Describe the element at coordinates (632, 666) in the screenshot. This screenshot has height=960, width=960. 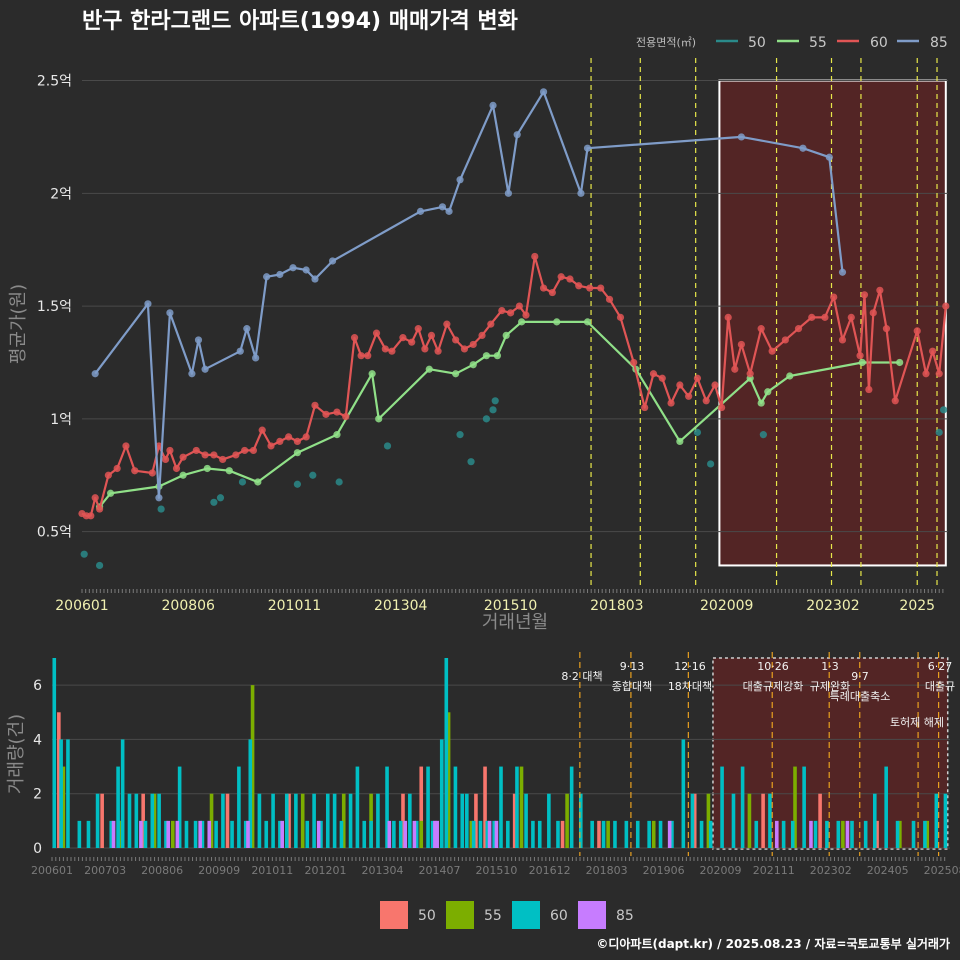
I see `policy-annotation-date: 9·13` at that location.